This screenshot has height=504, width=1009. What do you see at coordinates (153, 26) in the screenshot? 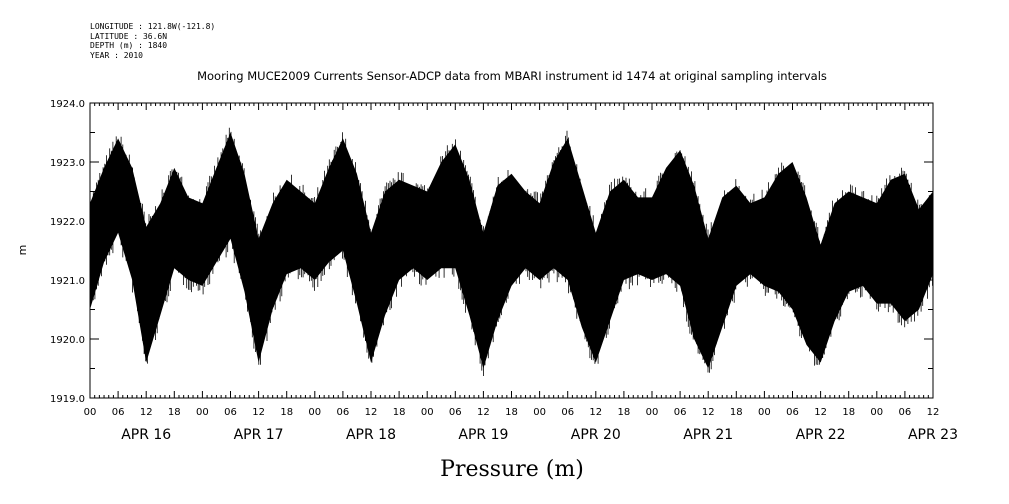
I see `metadata-longitude: LONGITUDE : 121.8W(-121.8)` at bounding box center [153, 26].